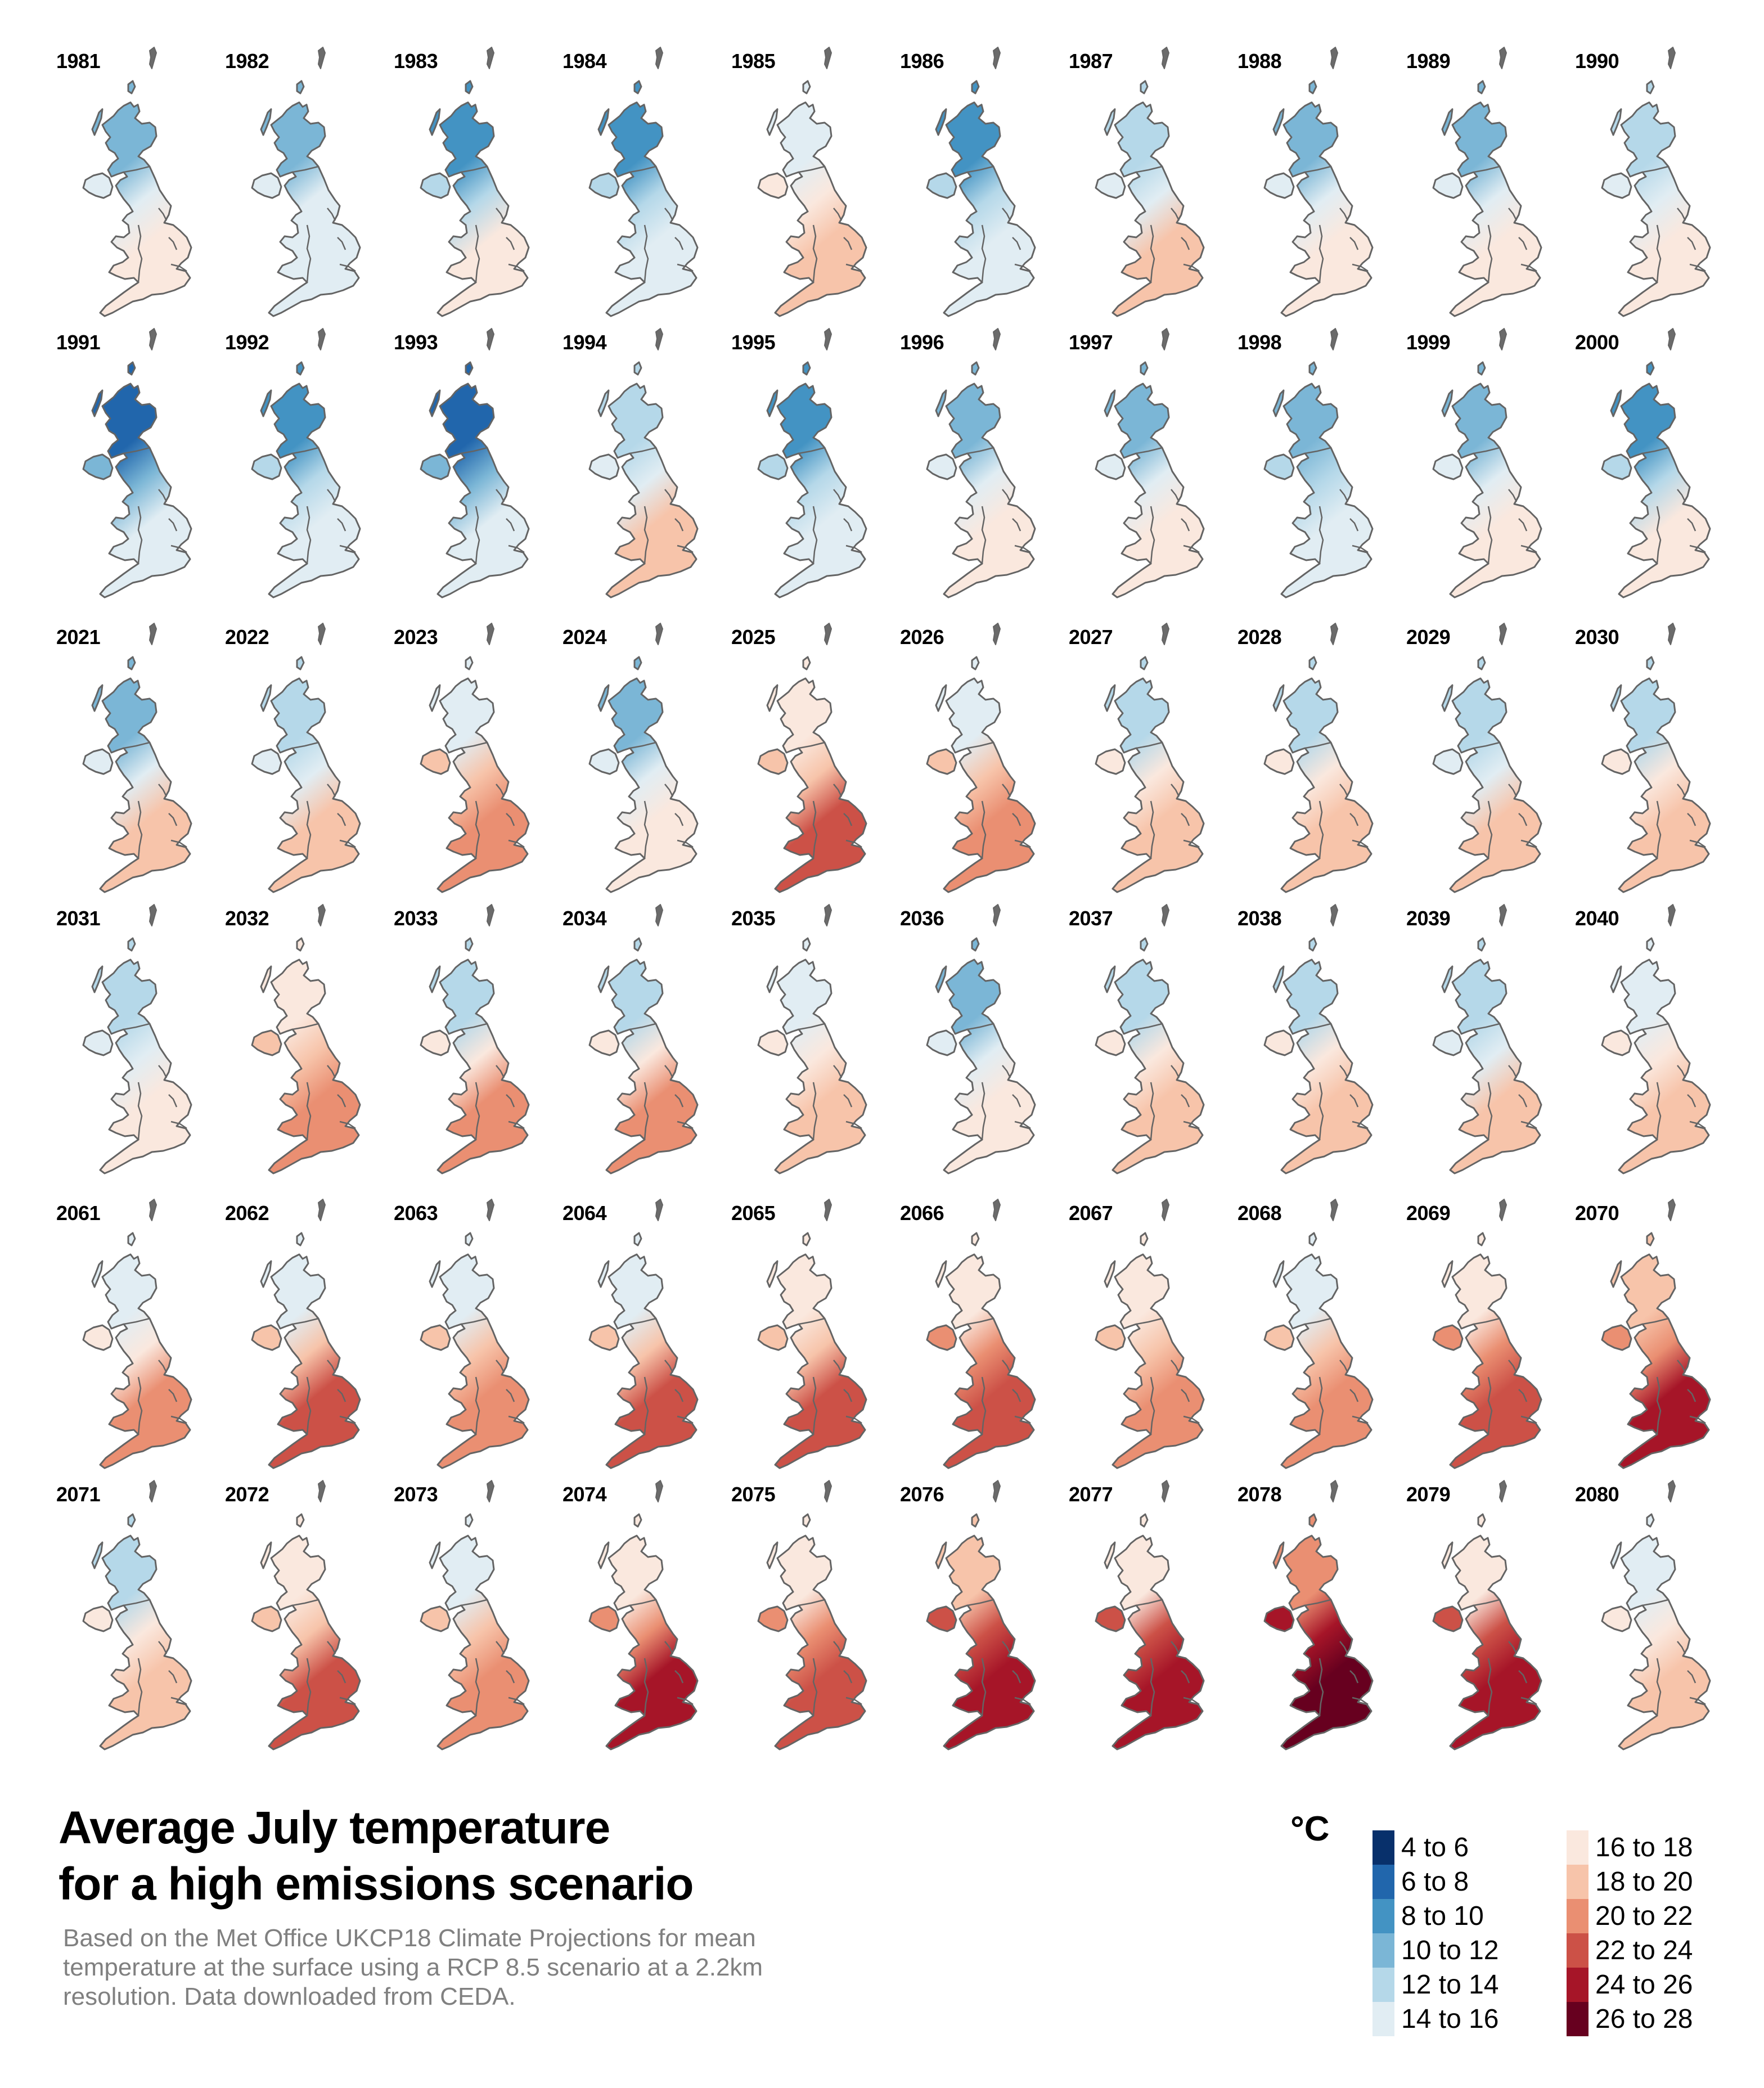 This screenshot has height=2088, width=1764. I want to click on map-panel-2072: 2072, so click(292, 1613).